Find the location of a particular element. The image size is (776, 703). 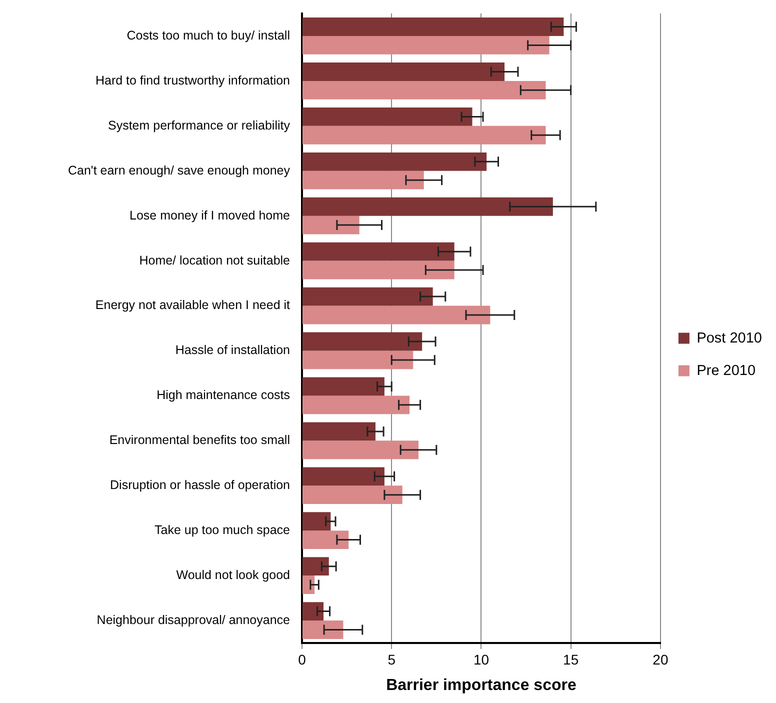

x-tick-label: 15 is located at coordinates (571, 659).